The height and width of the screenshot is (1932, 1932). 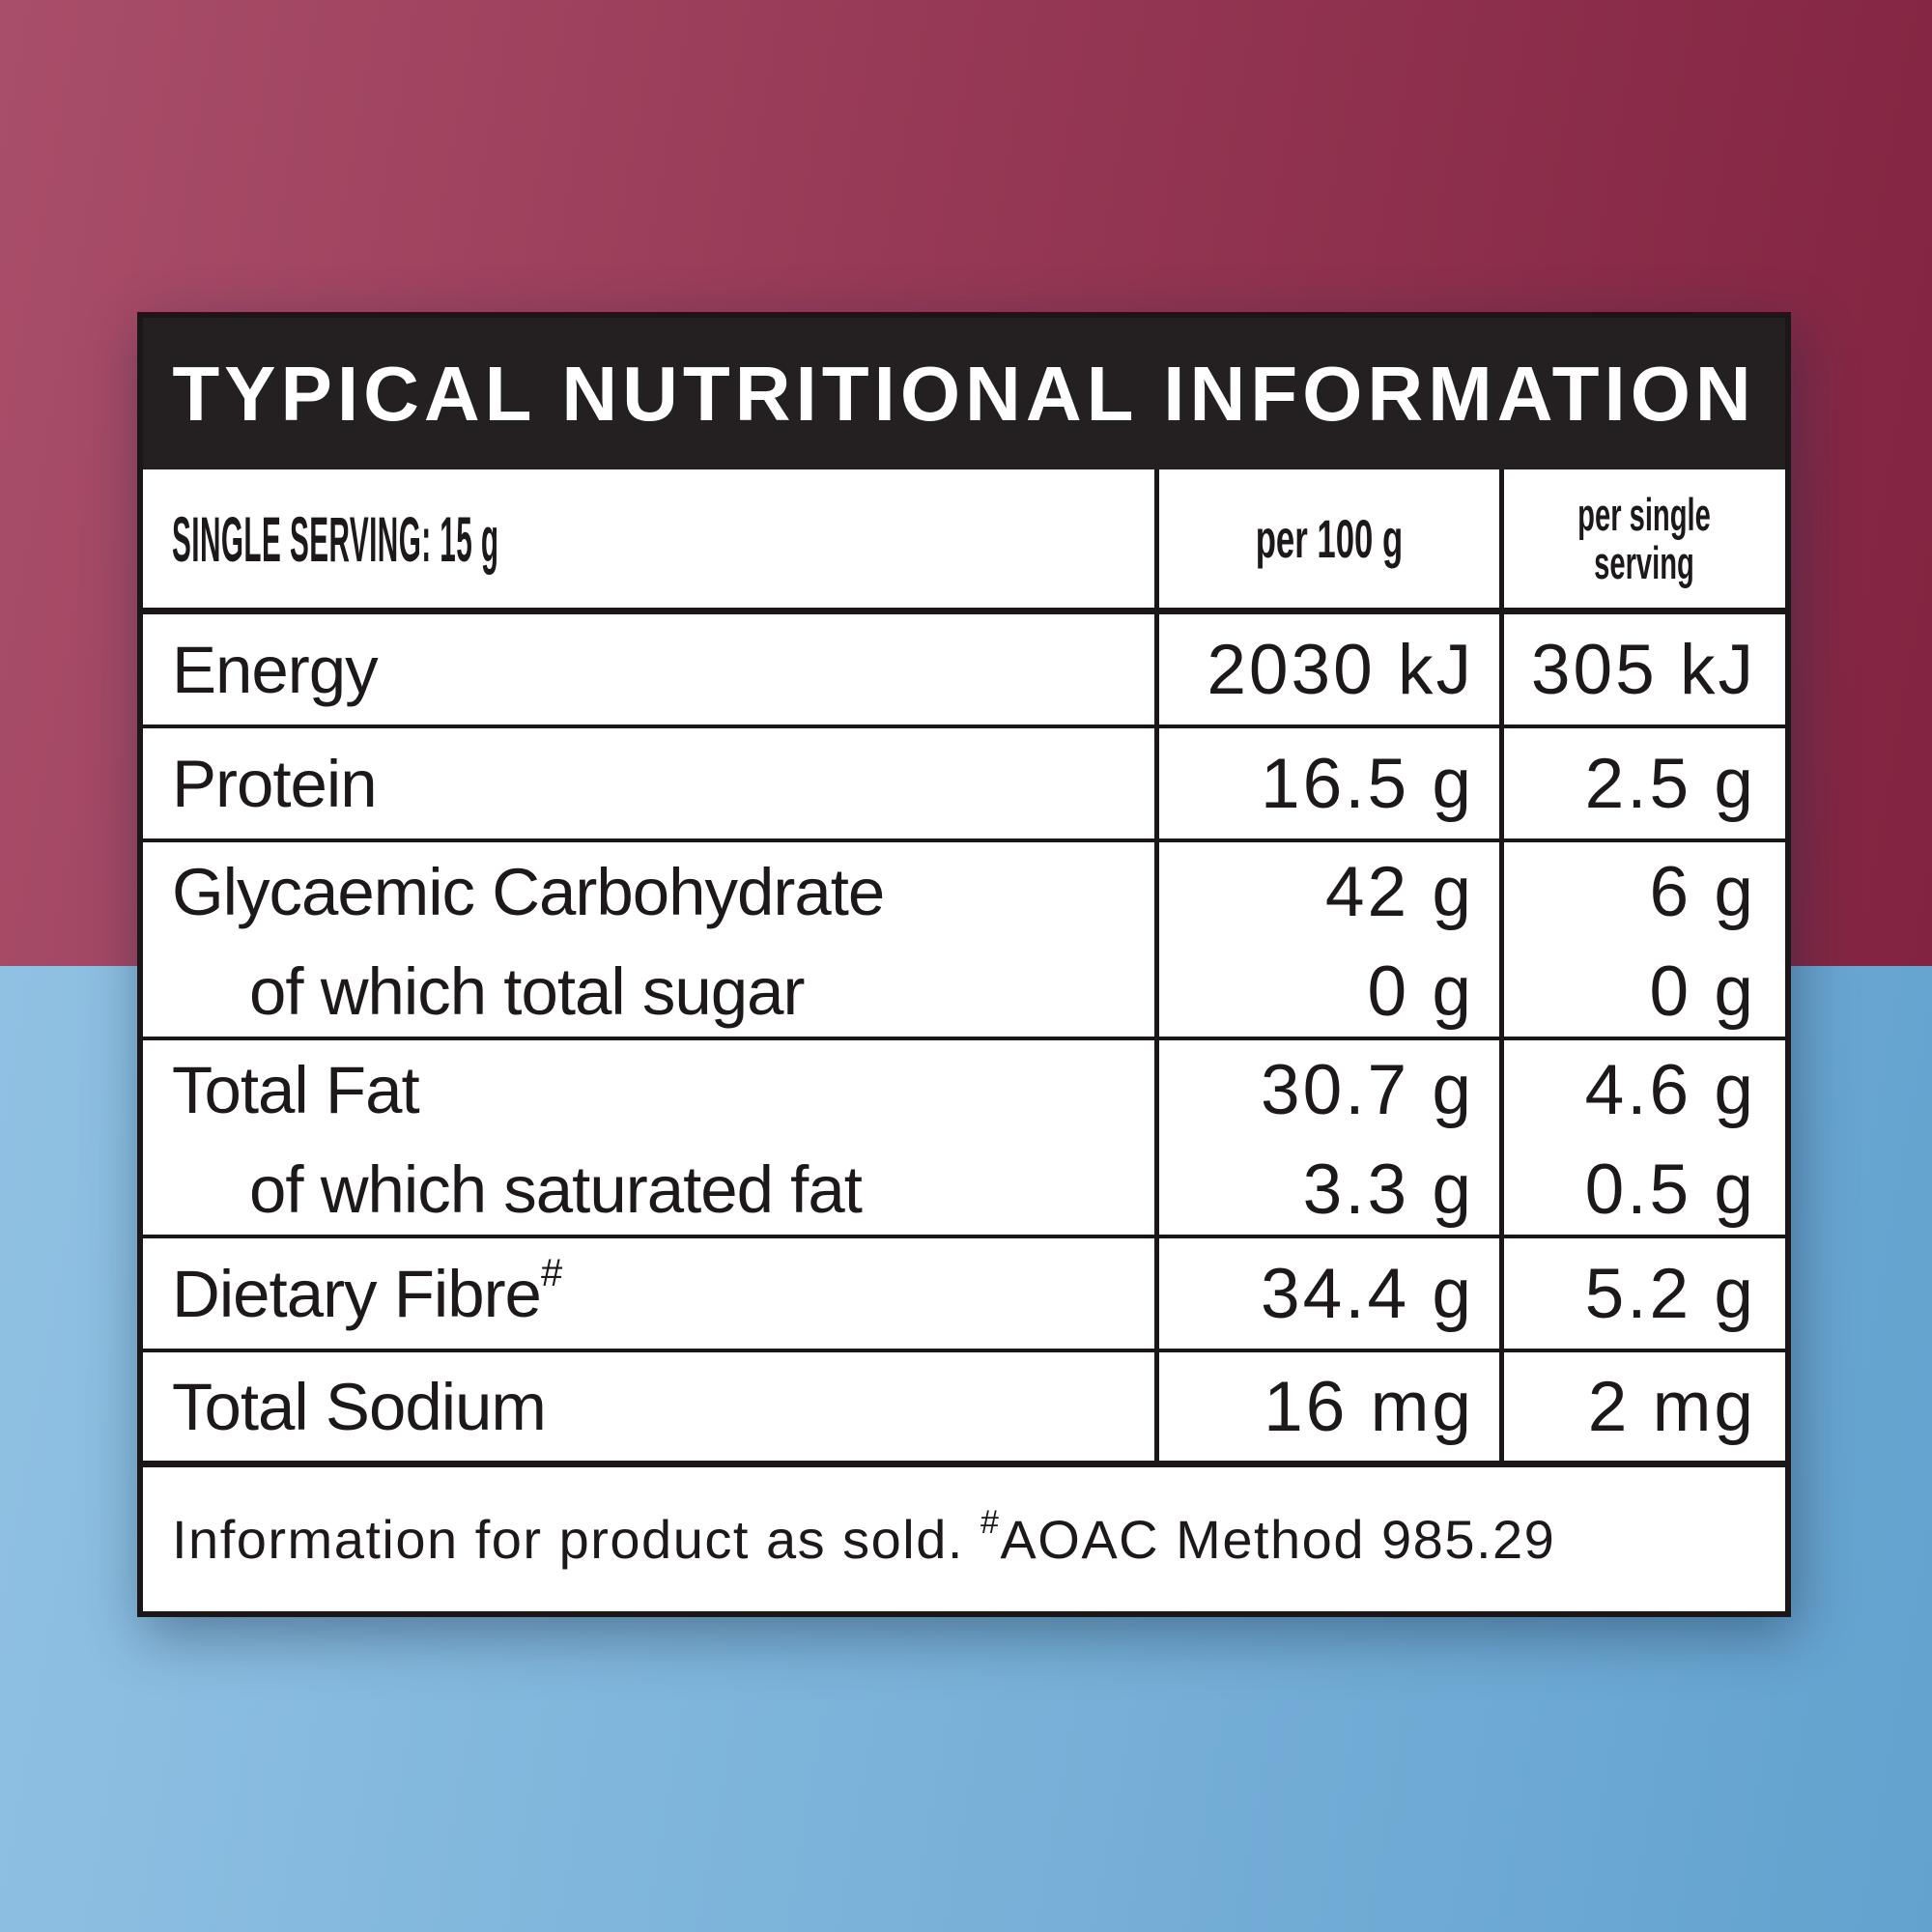 What do you see at coordinates (528, 892) in the screenshot?
I see `row-label: Glycaemic Carbohydrate` at bounding box center [528, 892].